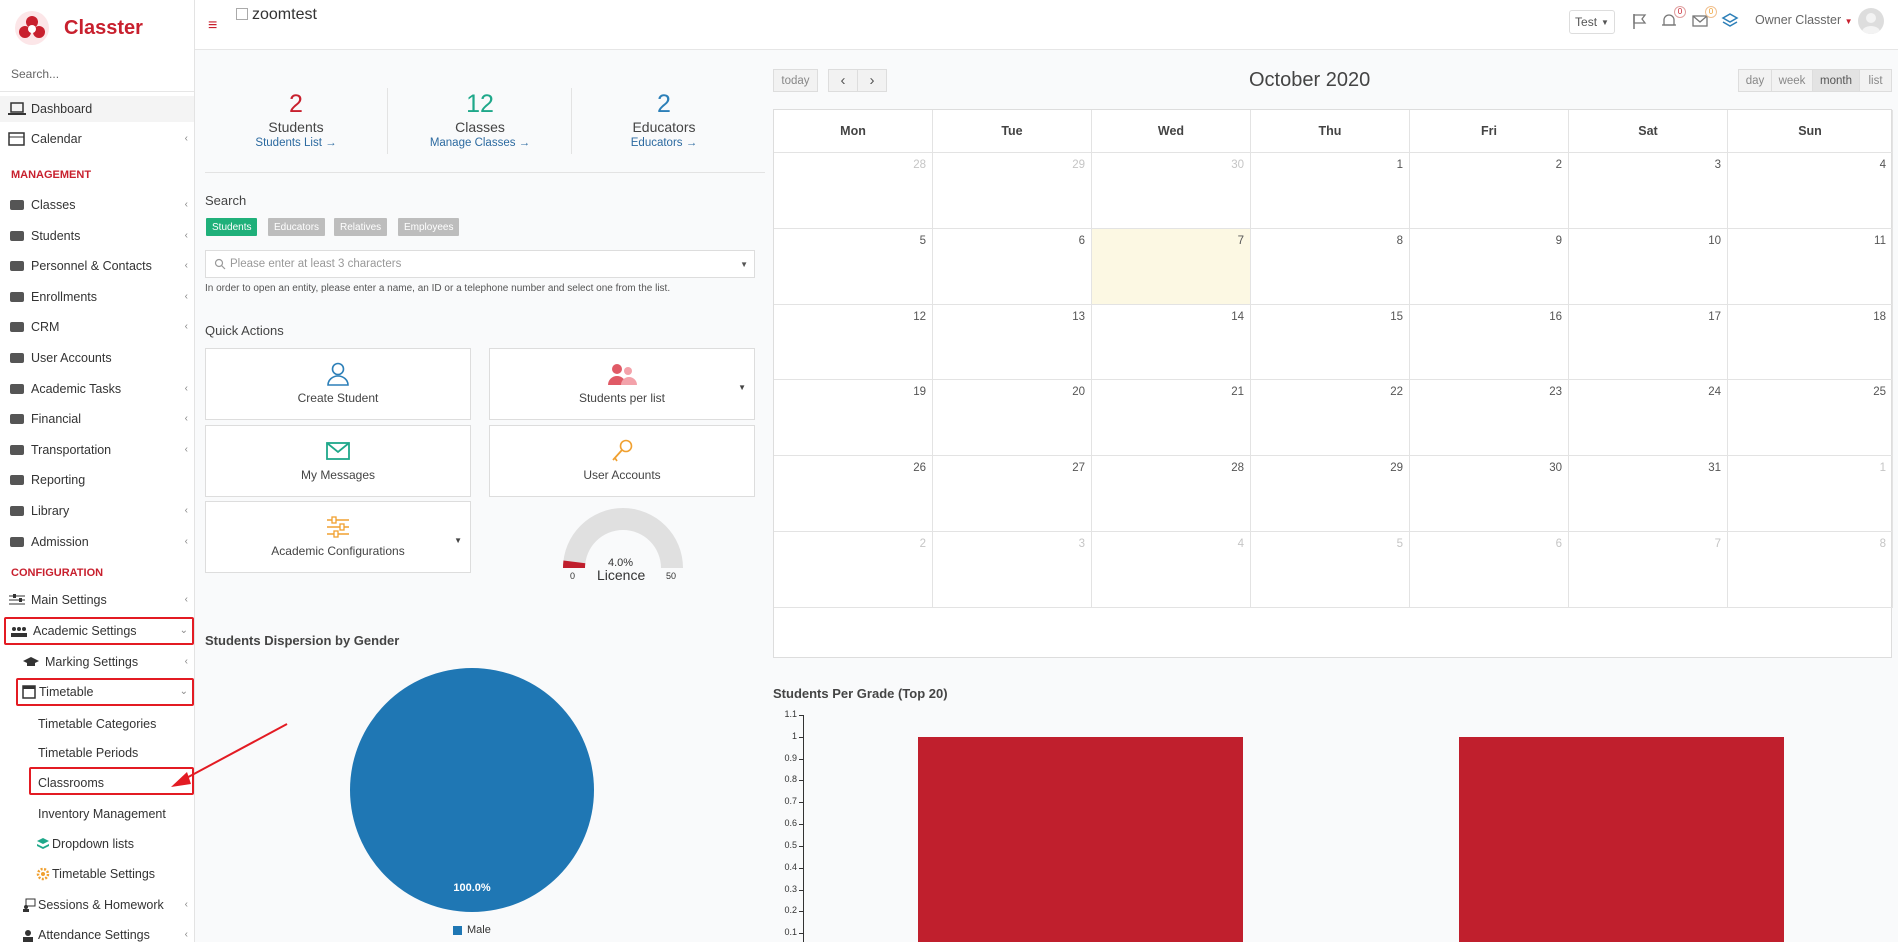 Image resolution: width=1898 pixels, height=942 pixels. I want to click on calendar-day-cell: 27, so click(1012, 494).